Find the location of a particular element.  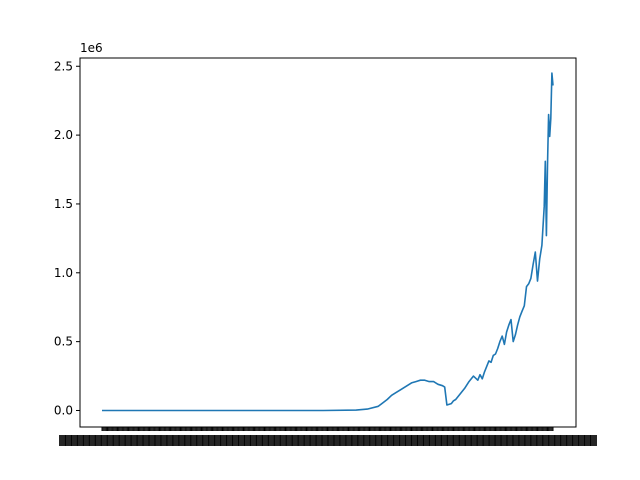

y-tick-label: 1.5 is located at coordinates (63, 204).